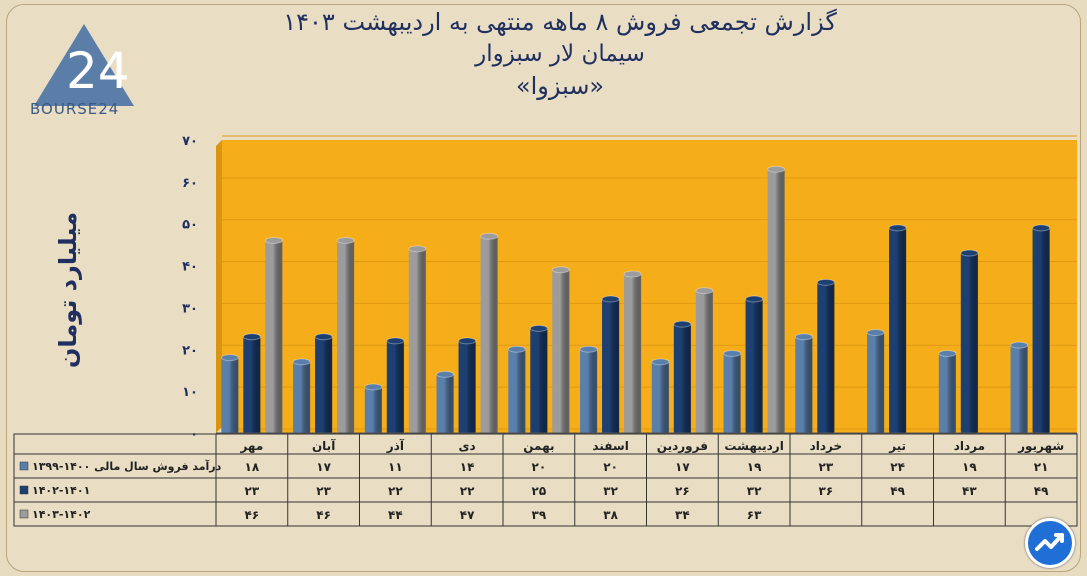 The width and height of the screenshot is (1087, 576). What do you see at coordinates (251, 446) in the screenshot?
I see `x-category-label: مهر` at bounding box center [251, 446].